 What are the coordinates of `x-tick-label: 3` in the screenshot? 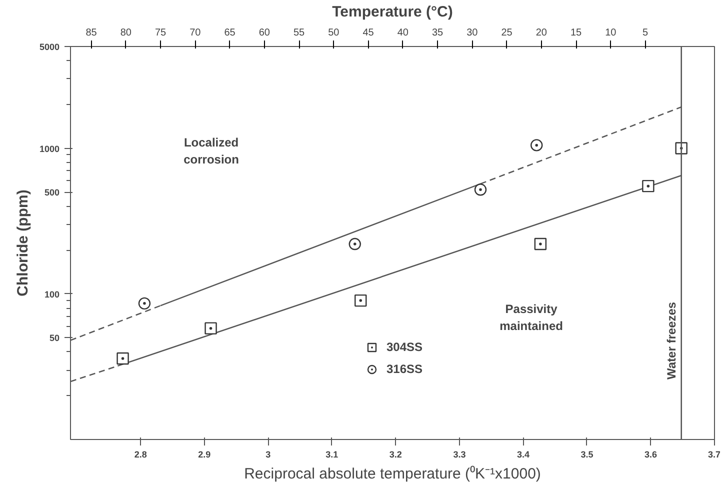 It's located at (268, 455).